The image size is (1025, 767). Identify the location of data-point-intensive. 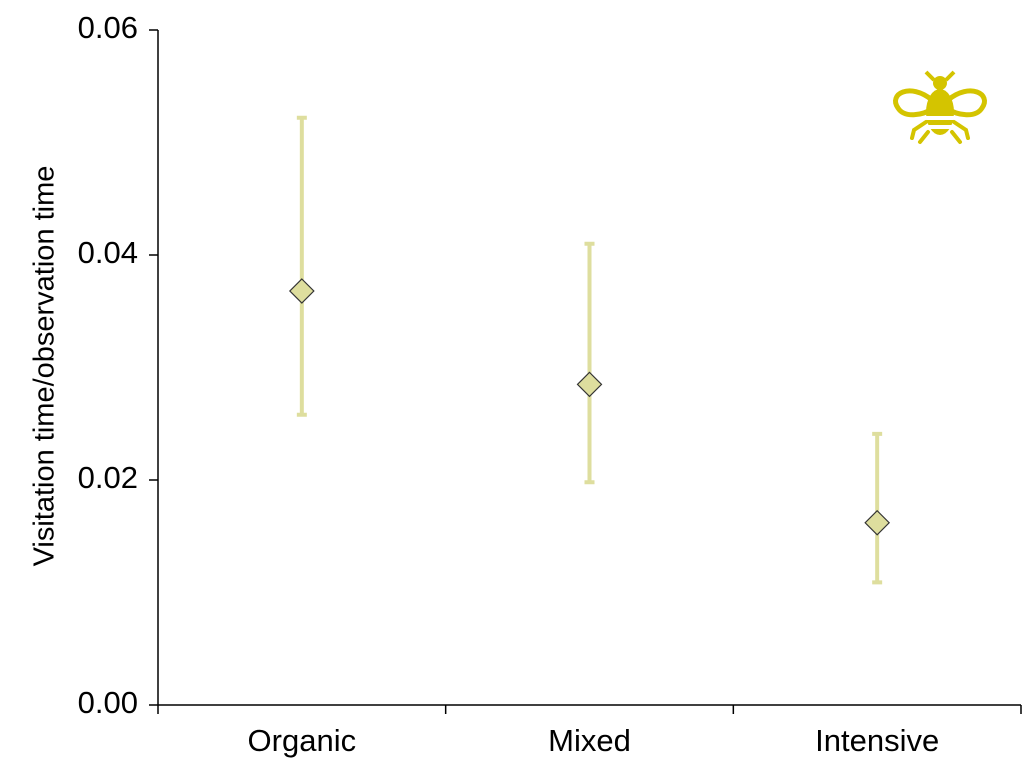
(877, 522).